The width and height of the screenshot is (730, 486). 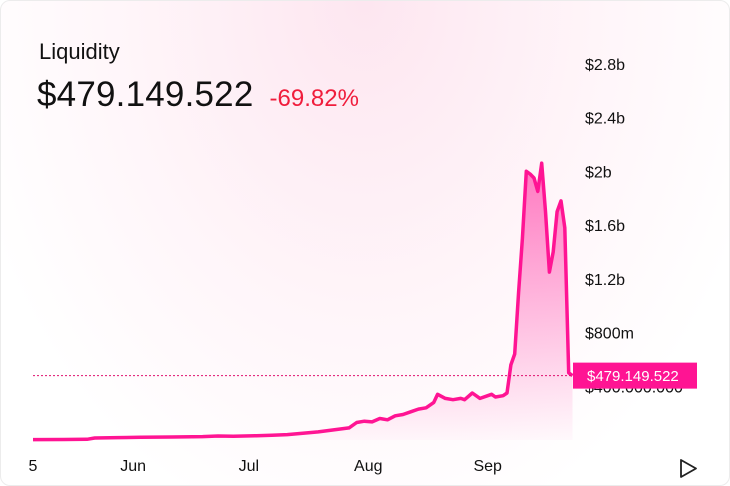 What do you see at coordinates (133, 466) in the screenshot?
I see `x-tick-label: Jun` at bounding box center [133, 466].